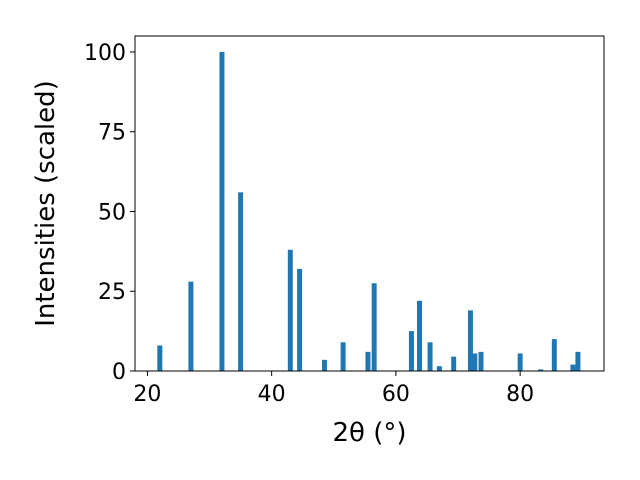  Describe the element at coordinates (396, 394) in the screenshot. I see `x-tick-label: 60` at that location.